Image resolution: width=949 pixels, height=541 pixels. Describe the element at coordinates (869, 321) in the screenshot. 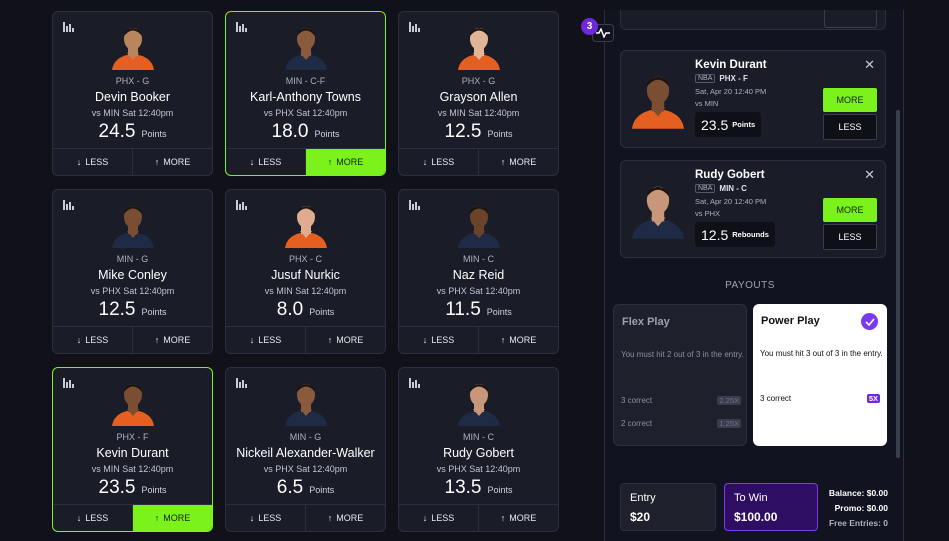

I see `checkmark-icon` at that location.